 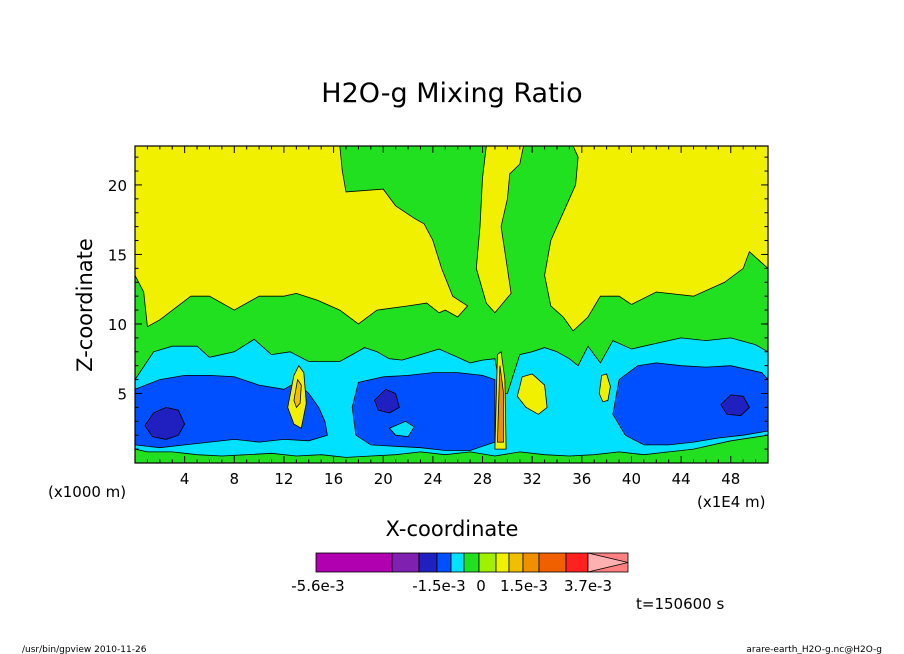 What do you see at coordinates (438, 586) in the screenshot?
I see `colorbar-label-2: -1.5e-3` at bounding box center [438, 586].